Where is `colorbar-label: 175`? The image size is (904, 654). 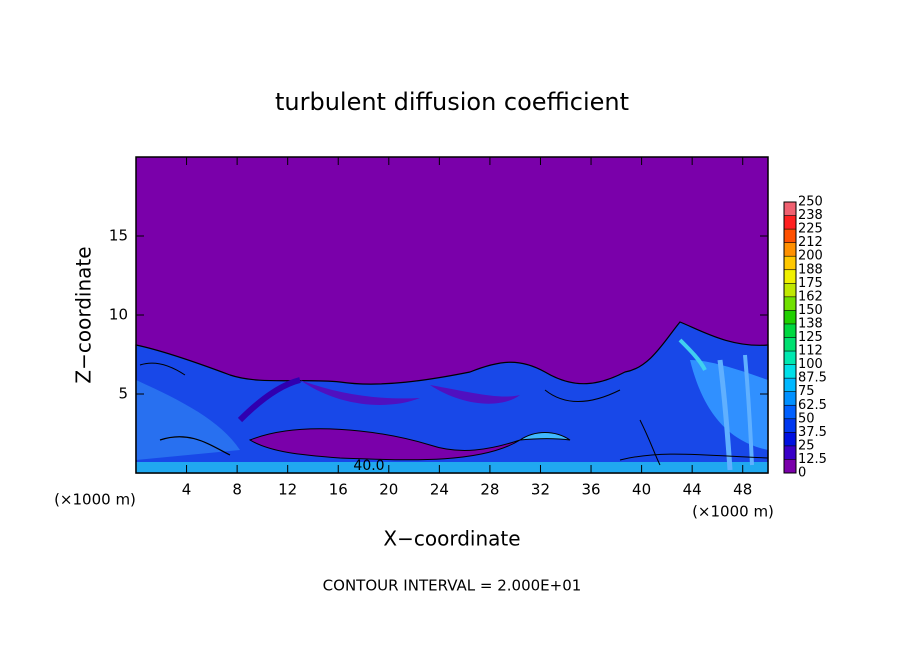 colorbar-label: 175 is located at coordinates (810, 283).